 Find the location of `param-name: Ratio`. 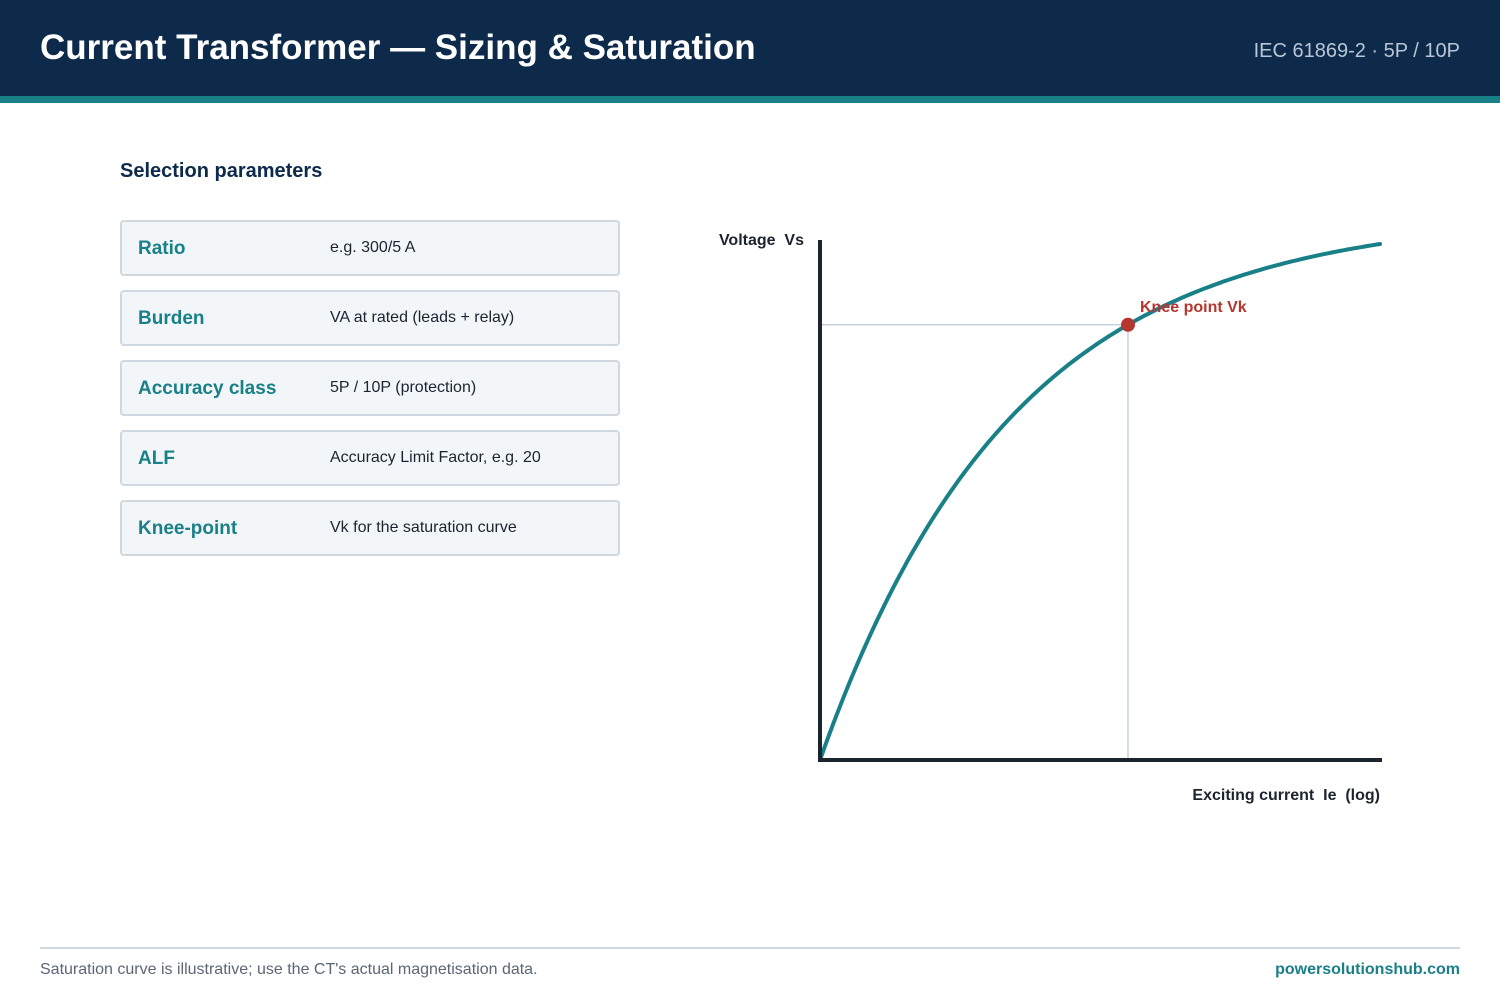

param-name: Ratio is located at coordinates (162, 248).